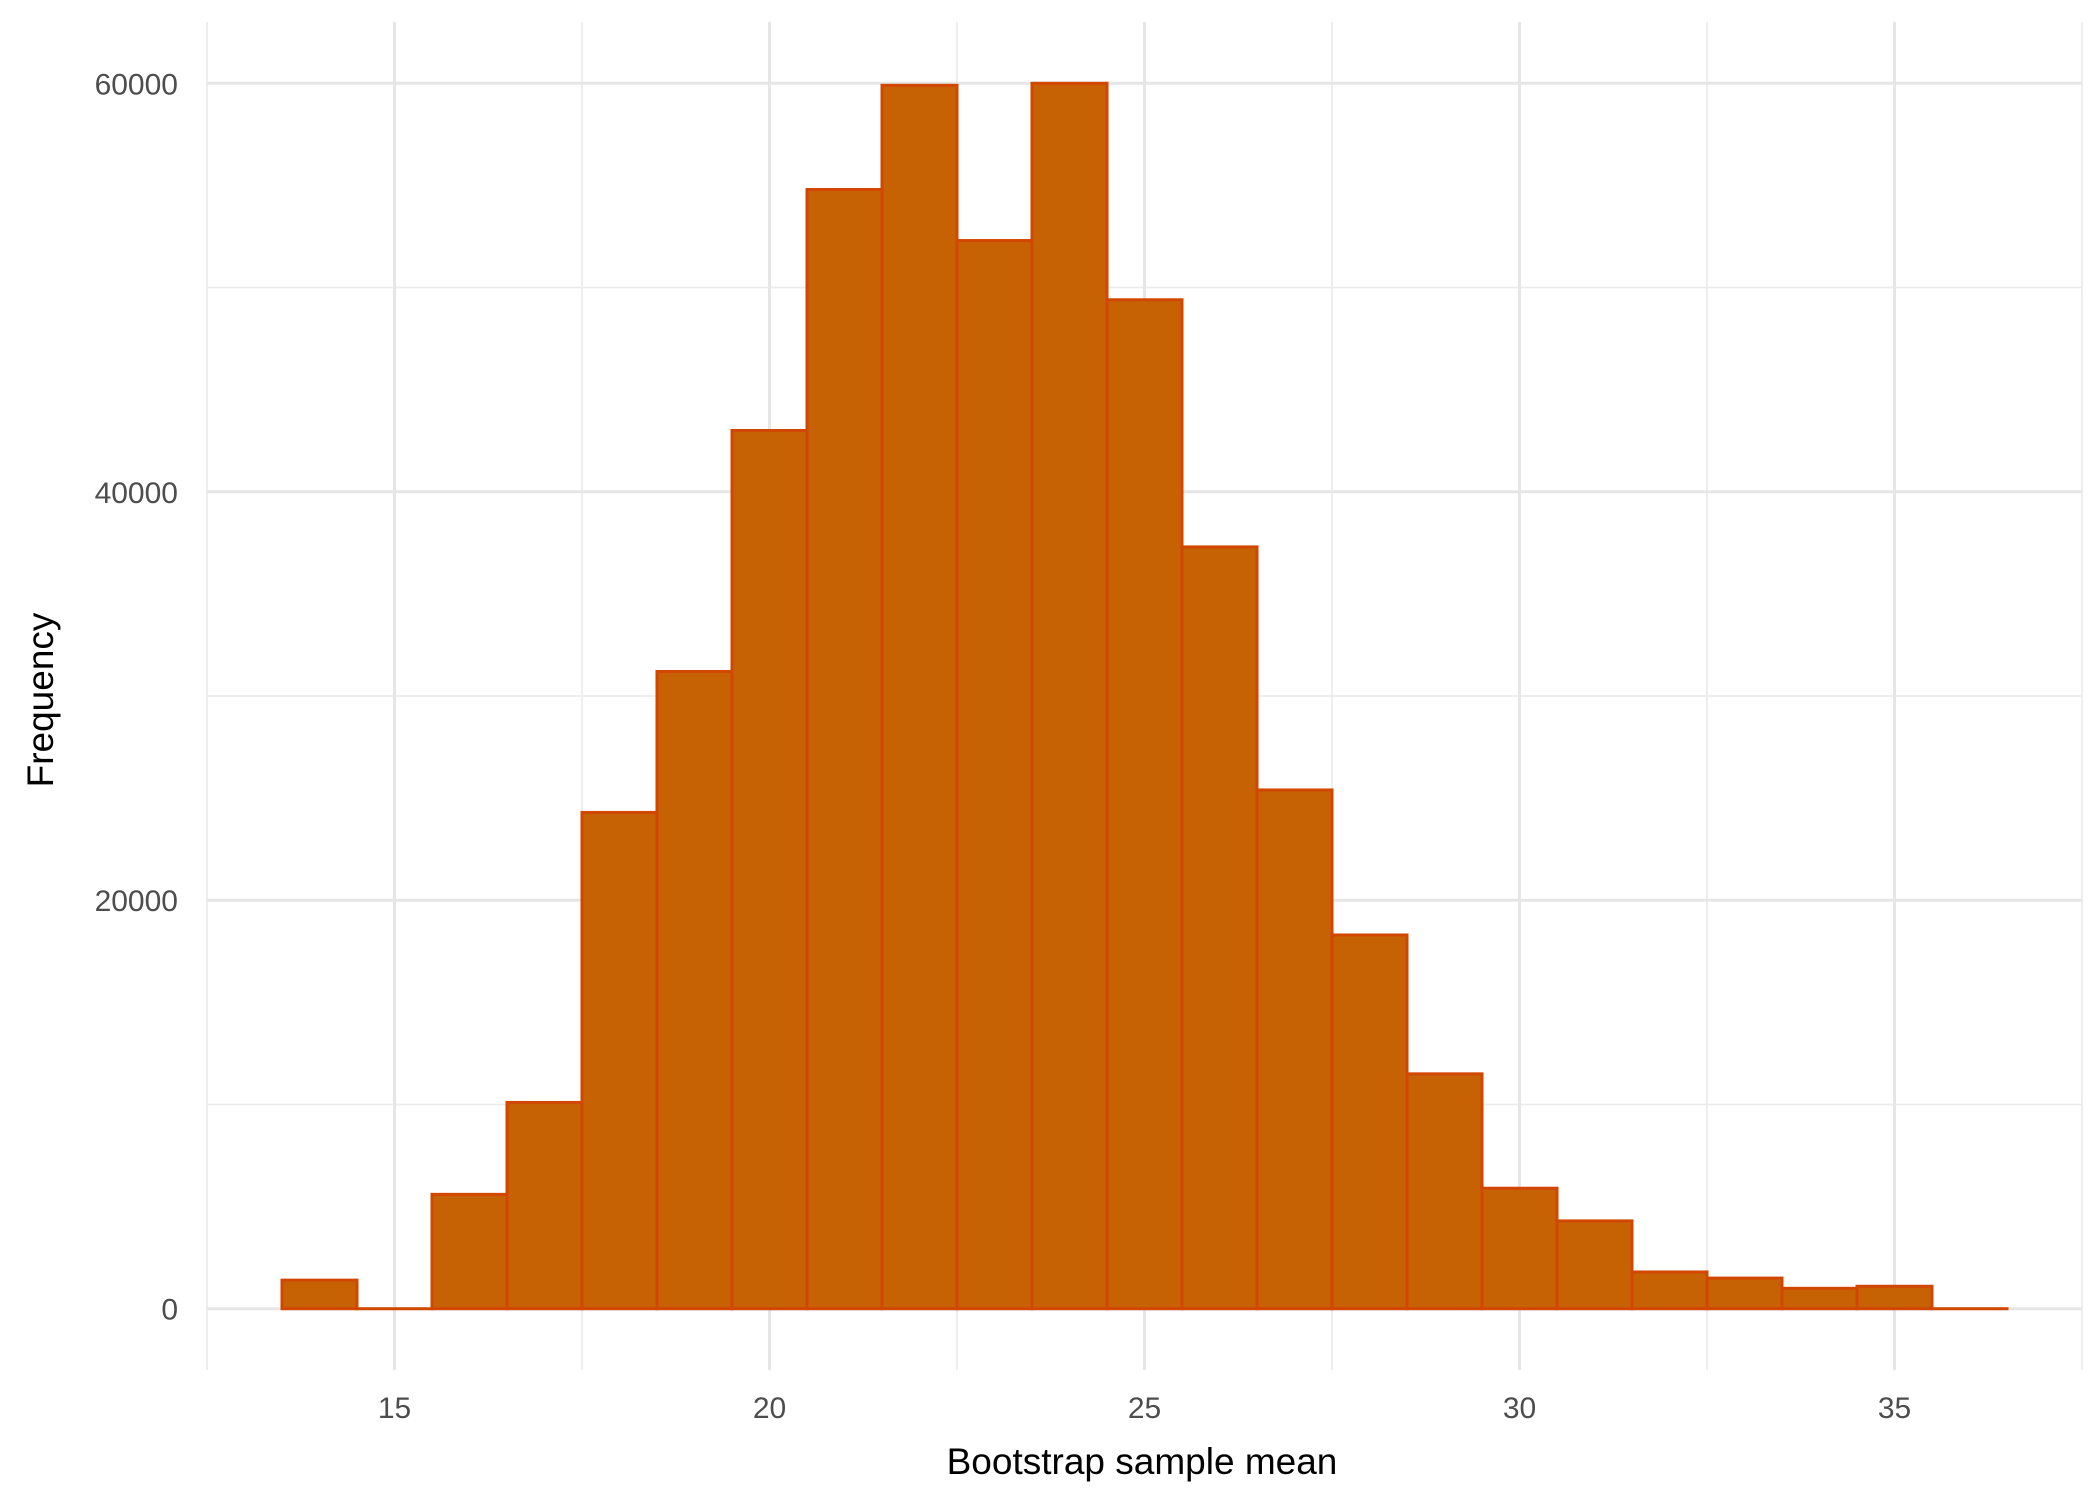 Image resolution: width=2100 pixels, height=1500 pixels. I want to click on x-tick-label: 25, so click(1144, 1408).